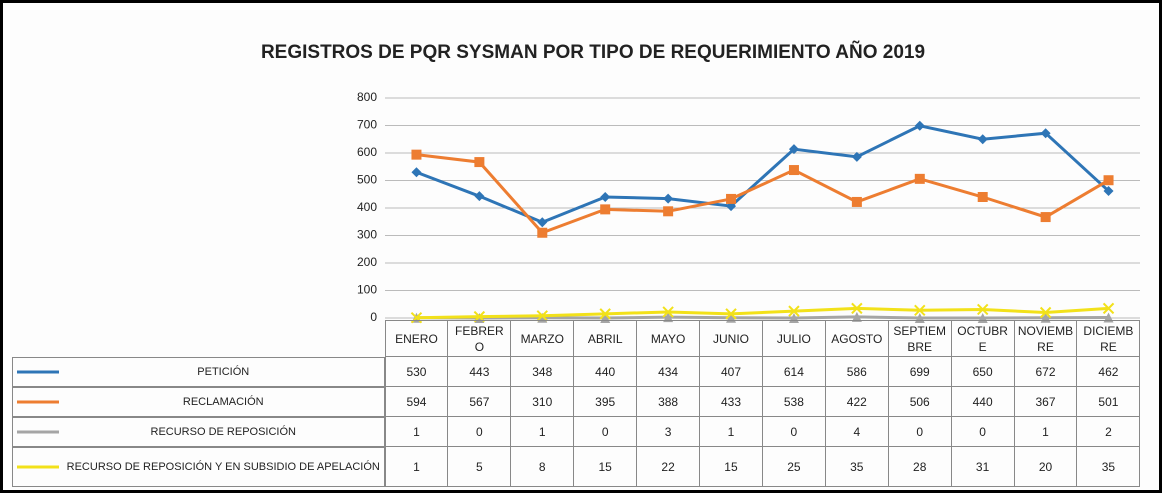  Describe the element at coordinates (856, 431) in the screenshot. I see `data-label: 4` at that location.